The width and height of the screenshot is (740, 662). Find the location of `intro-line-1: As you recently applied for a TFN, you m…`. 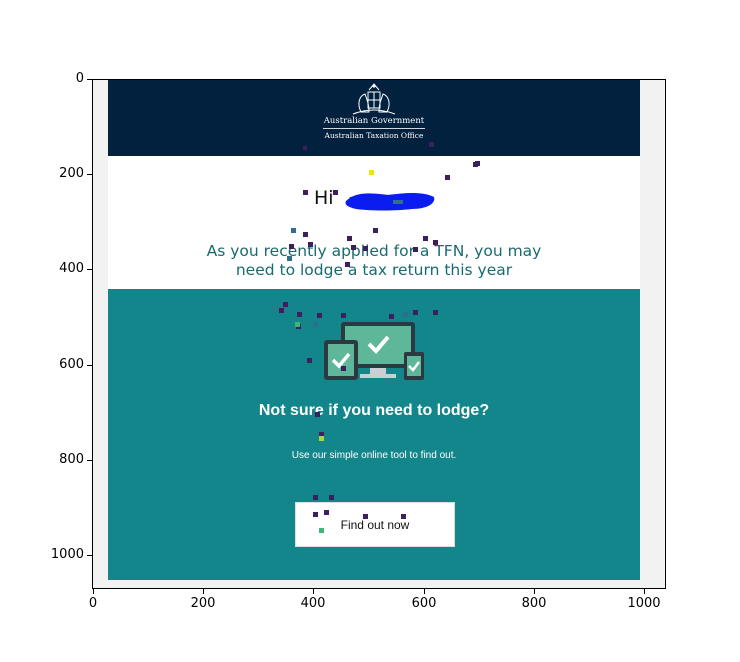

intro-line-1: As you recently applied for a TFN, you m… is located at coordinates (374, 251).